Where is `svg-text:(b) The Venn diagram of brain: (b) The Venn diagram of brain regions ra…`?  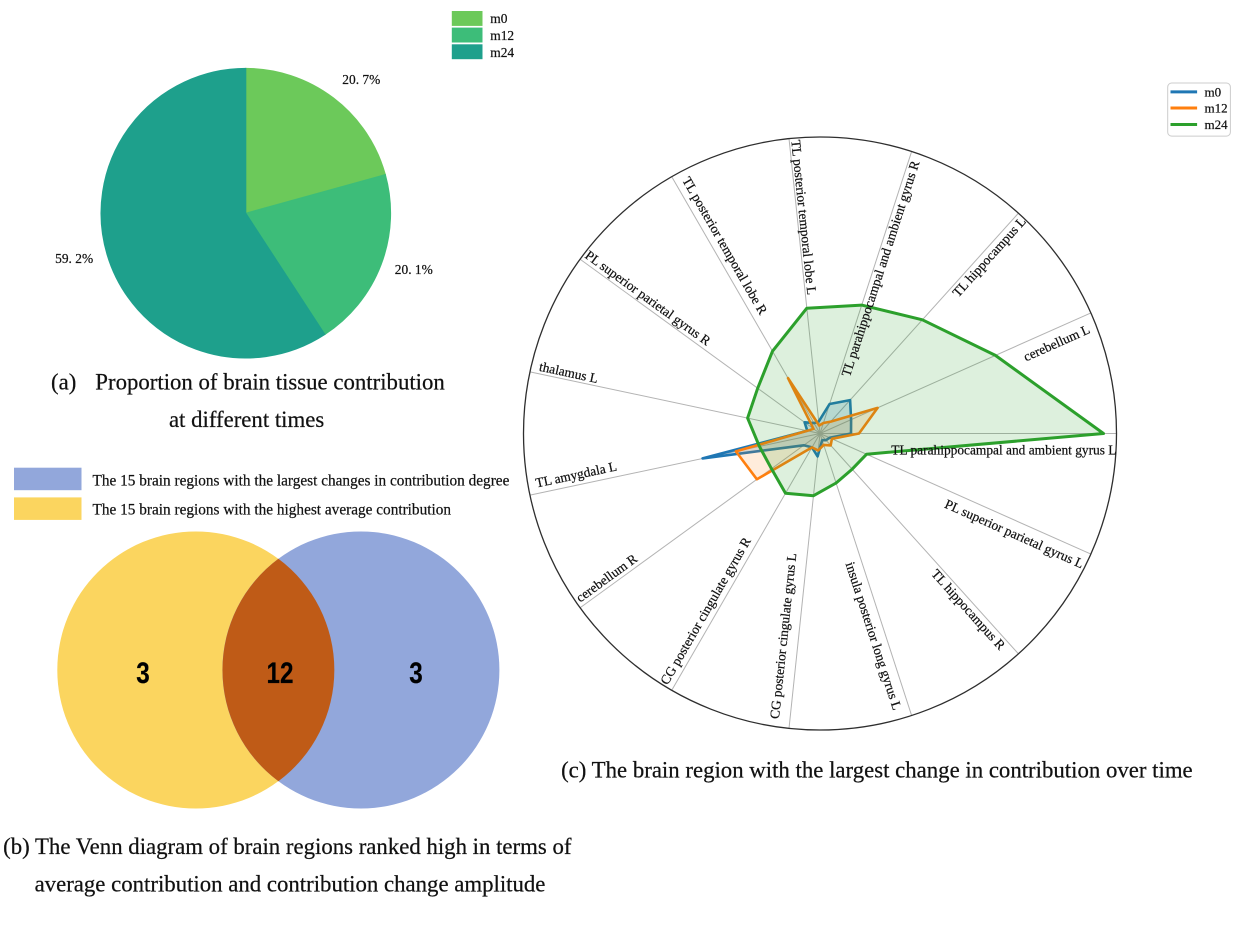 svg-text:(b) The Venn diagram of brain: (b) The Venn diagram of brain regions ra… is located at coordinates (287, 846).